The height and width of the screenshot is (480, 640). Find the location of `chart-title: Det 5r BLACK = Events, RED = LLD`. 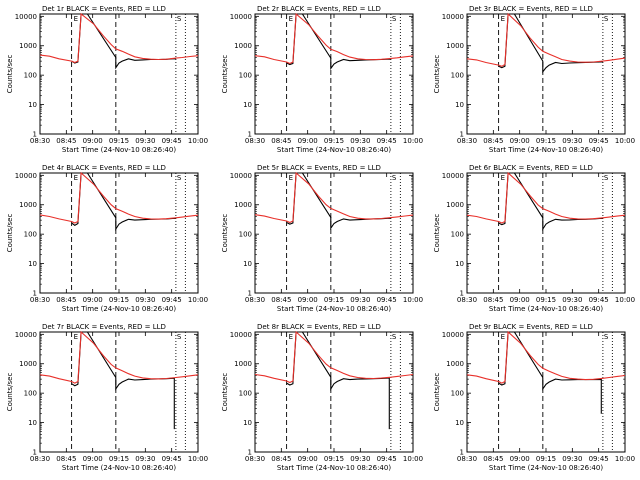

chart-title: Det 5r BLACK = Events, RED = LLD is located at coordinates (319, 168).